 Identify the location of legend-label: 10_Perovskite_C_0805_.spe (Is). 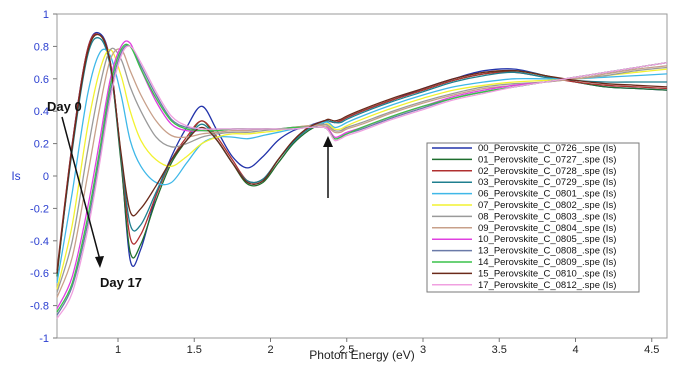
(547, 239).